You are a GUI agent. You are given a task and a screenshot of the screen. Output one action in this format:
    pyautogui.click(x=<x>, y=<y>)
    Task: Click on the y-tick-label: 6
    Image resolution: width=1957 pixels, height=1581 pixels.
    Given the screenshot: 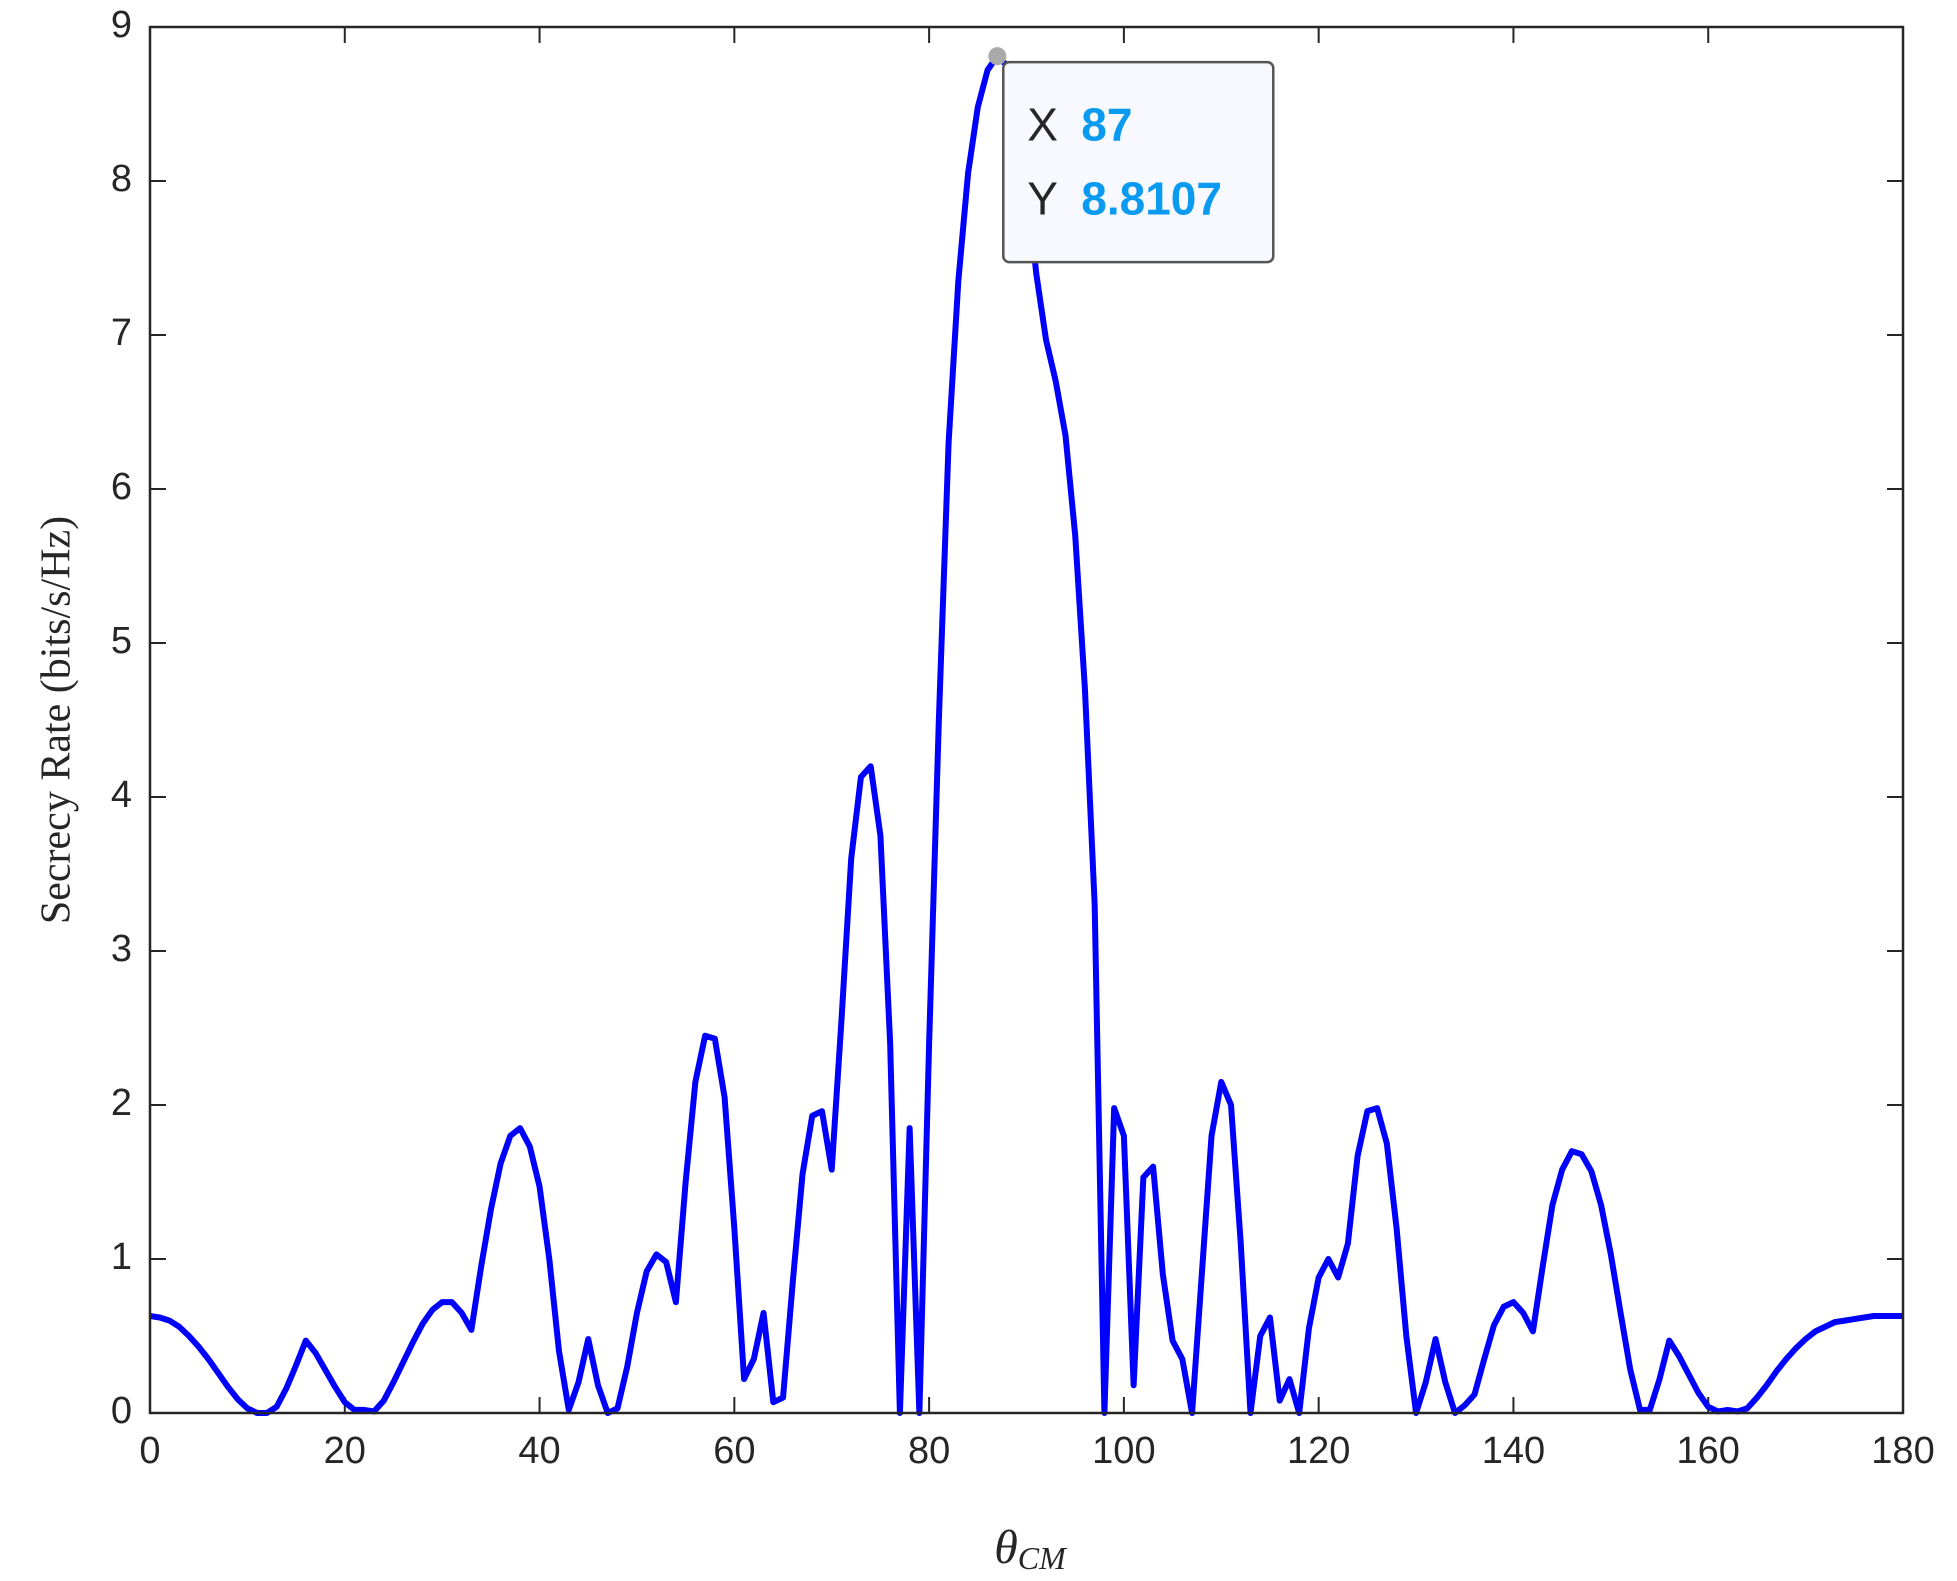 What is the action you would take?
    pyautogui.click(x=121, y=487)
    